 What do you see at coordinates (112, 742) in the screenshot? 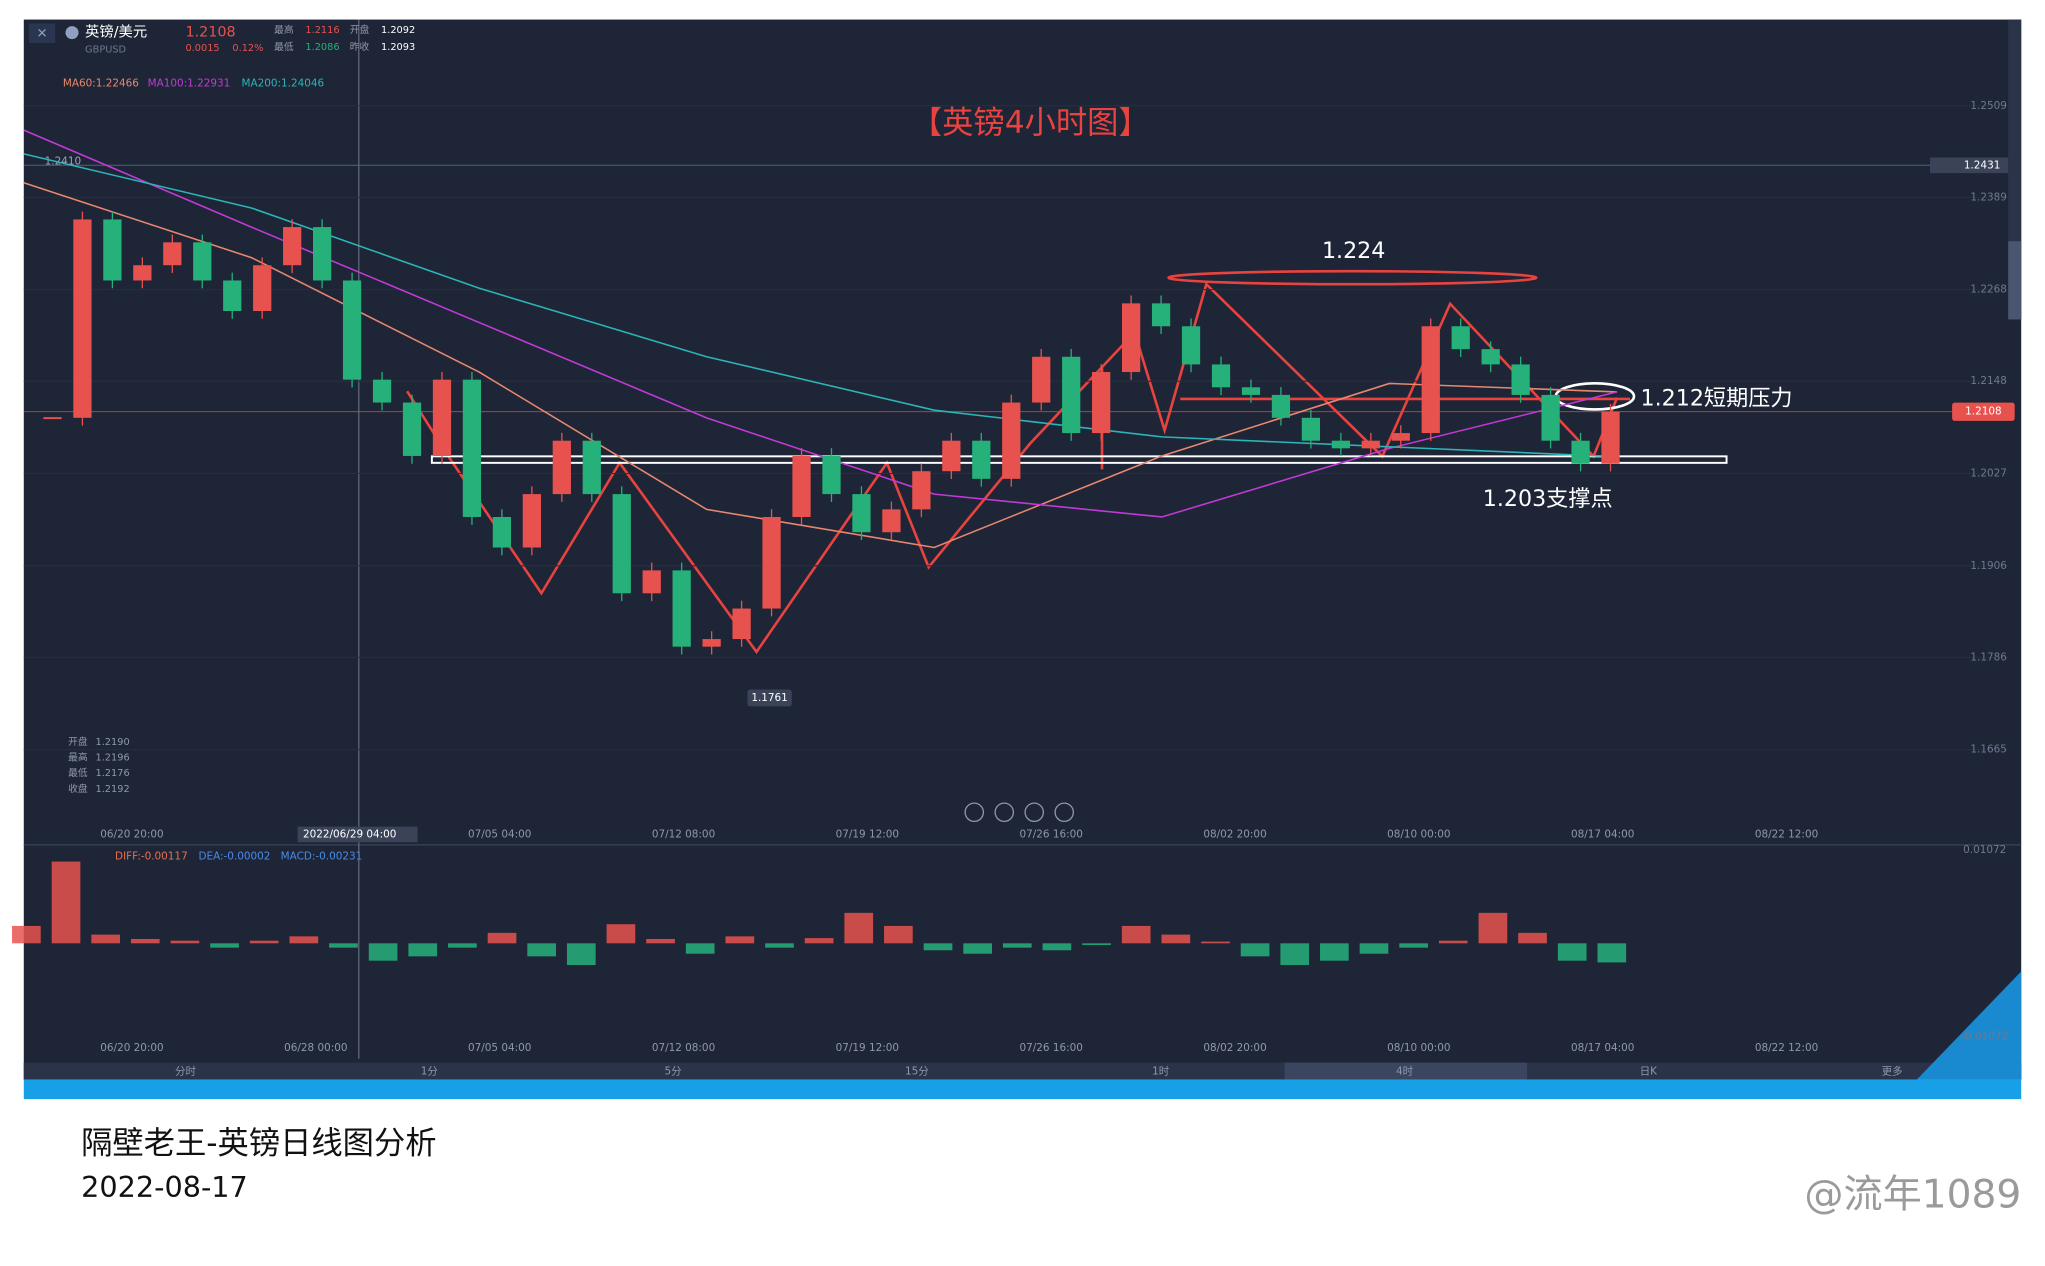
I see `ohlc-value: 1.2190` at bounding box center [112, 742].